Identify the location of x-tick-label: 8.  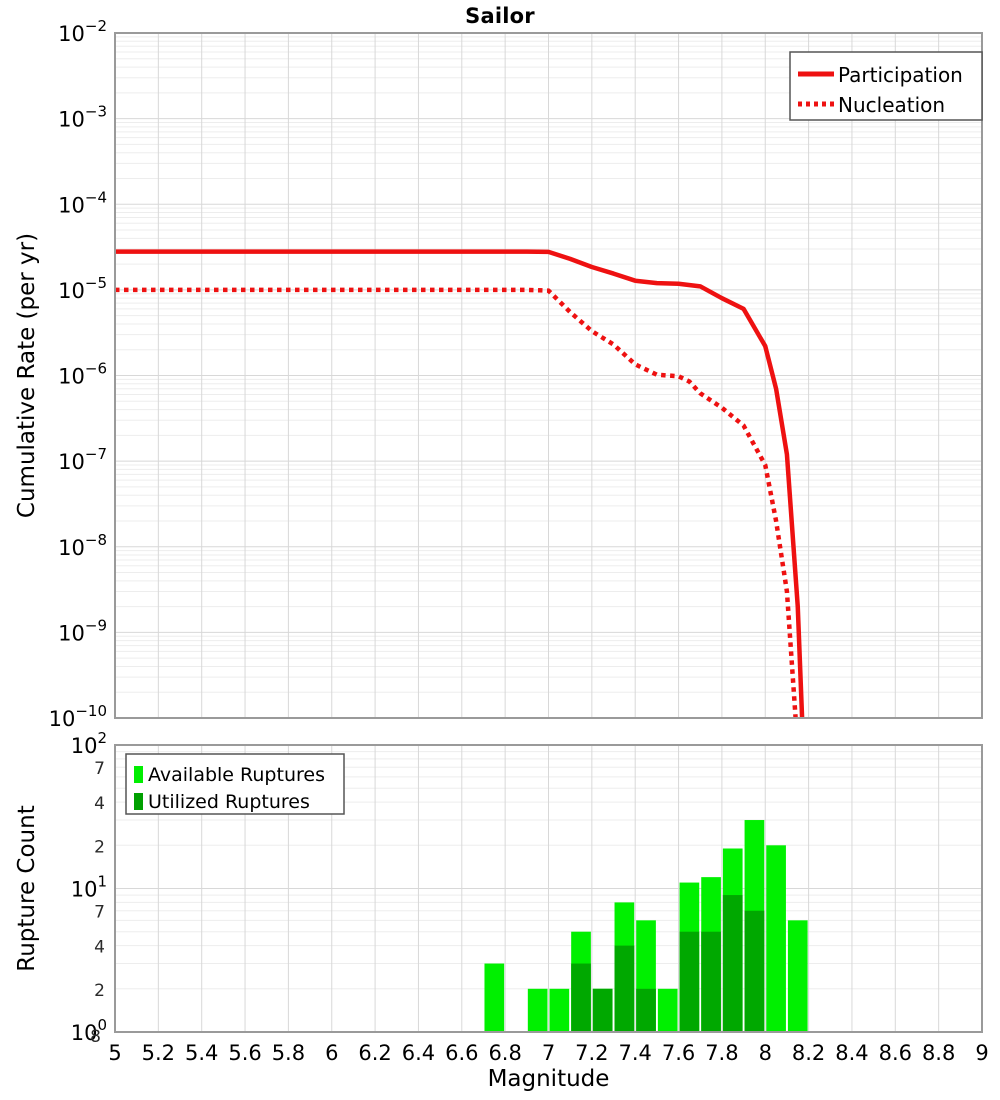
(765, 1053).